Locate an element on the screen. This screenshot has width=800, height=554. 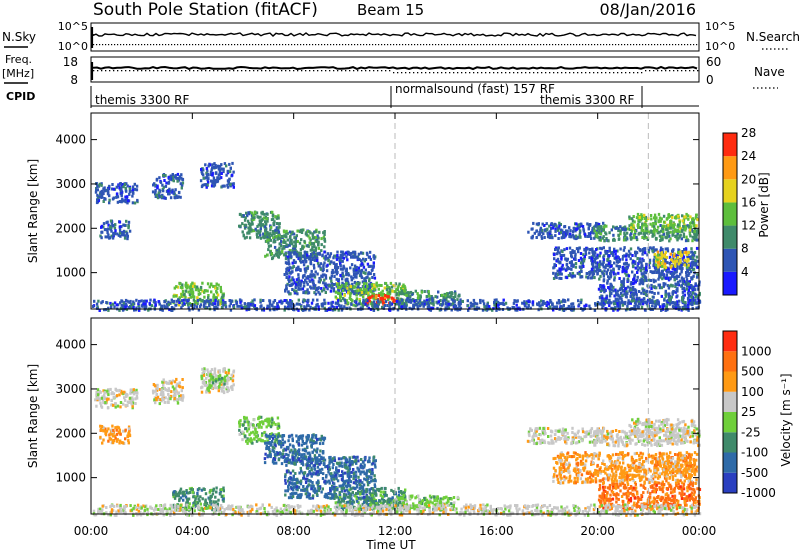
nsearch-label: N.Search is located at coordinates (773, 37).